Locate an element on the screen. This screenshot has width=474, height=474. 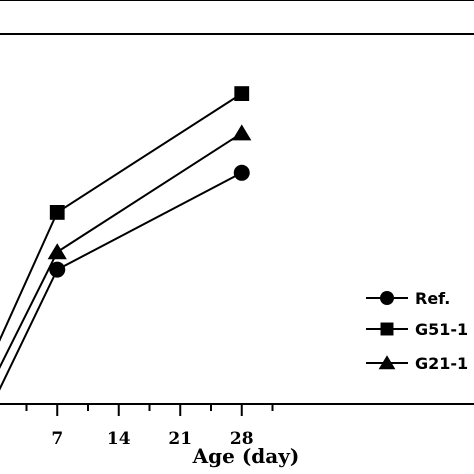
x-ticks: 7 14 21 28 is located at coordinates (149, 426).